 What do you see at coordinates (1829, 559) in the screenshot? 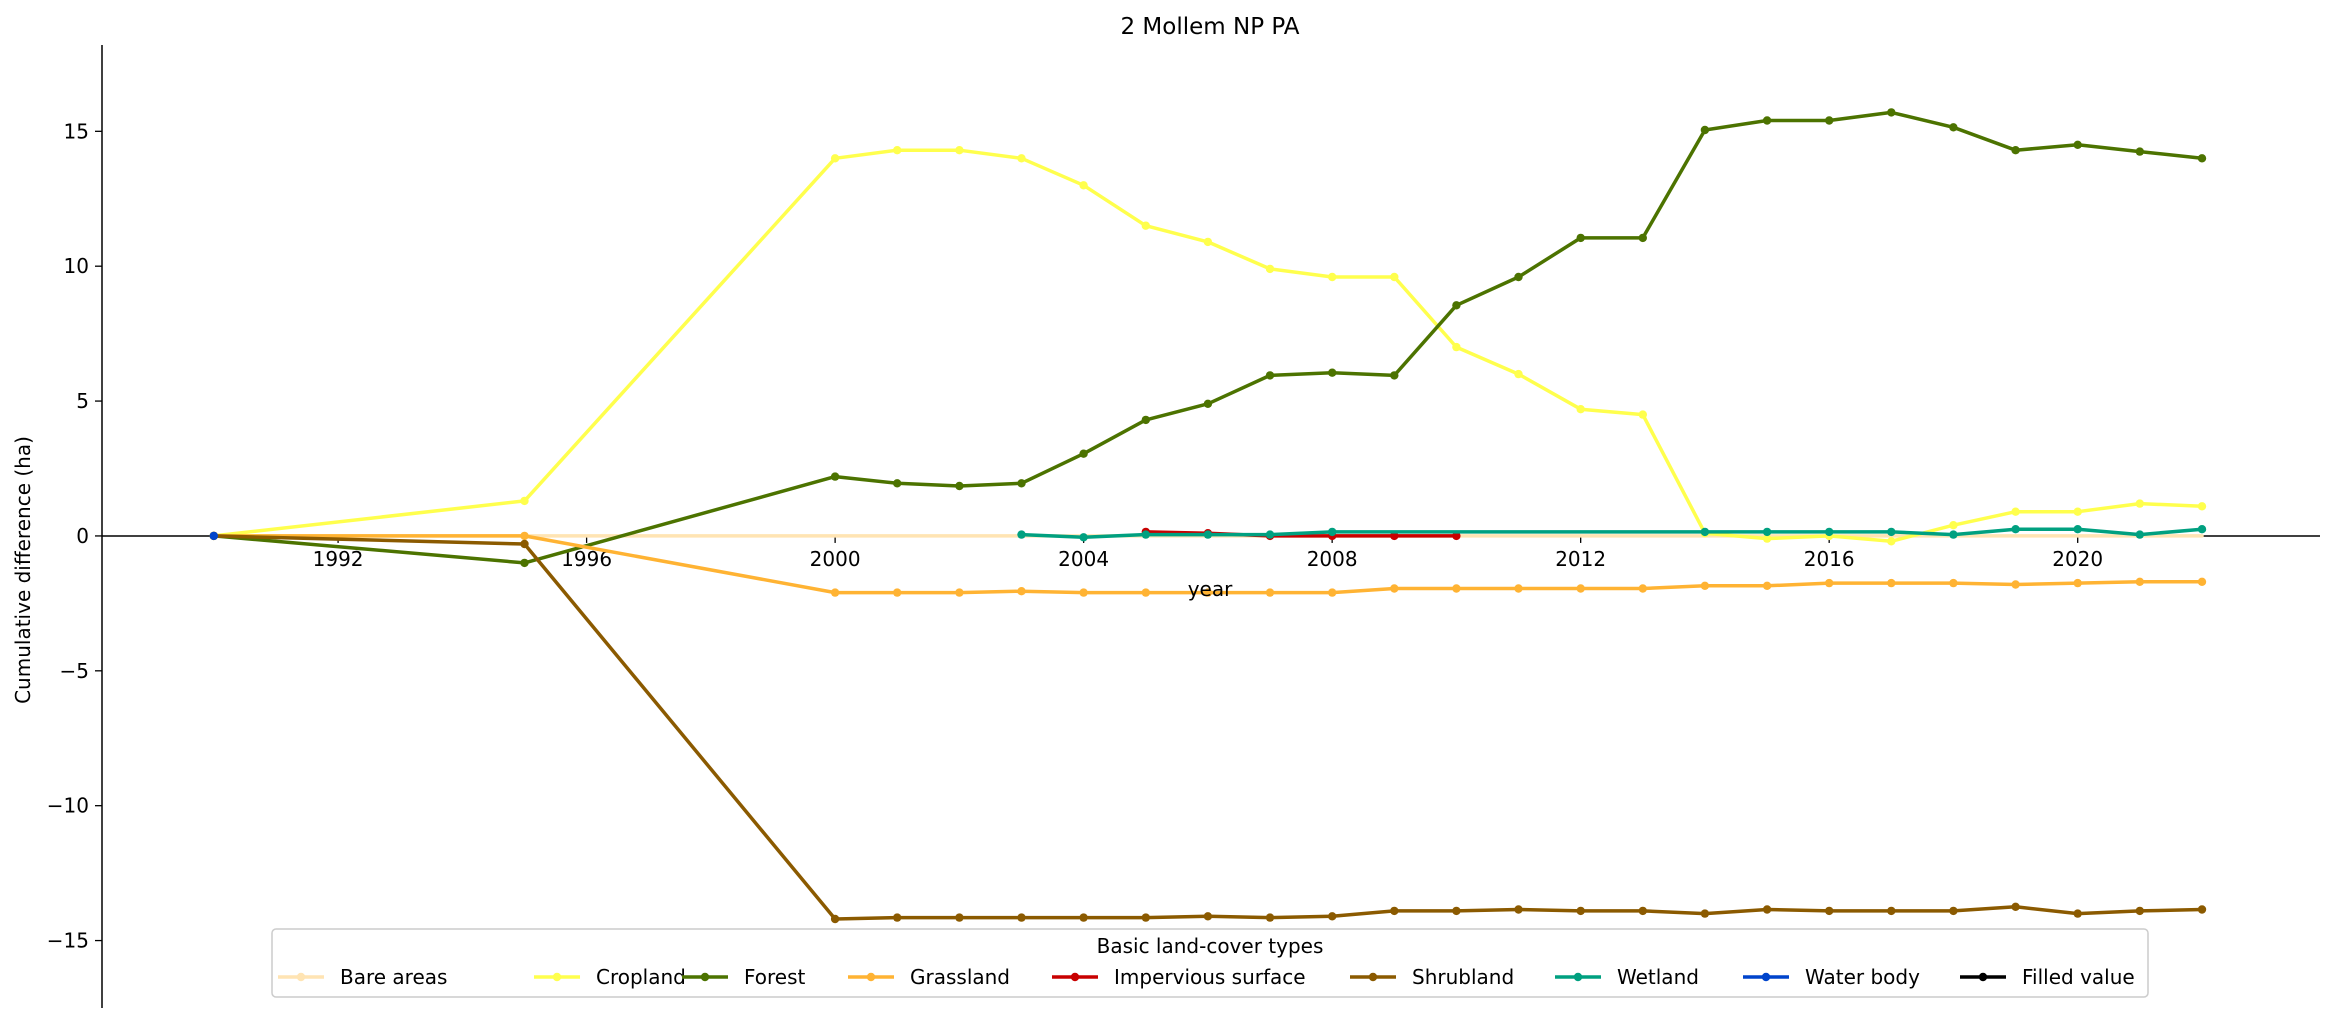
I see `x-tick-label: 2016` at bounding box center [1829, 559].